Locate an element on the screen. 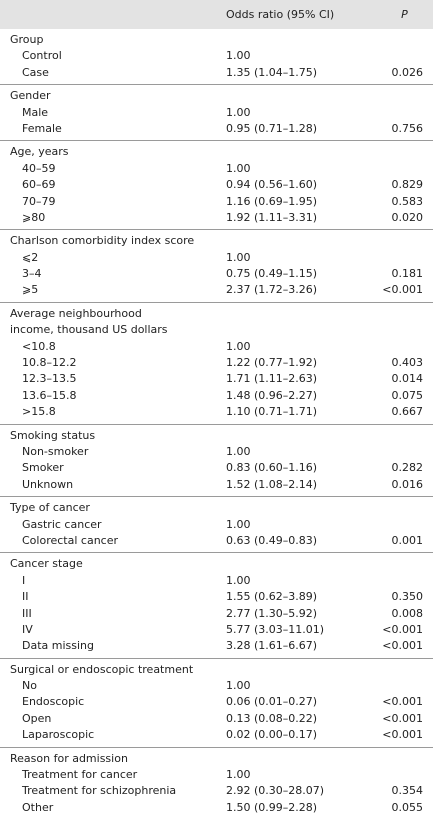 The image size is (433, 825). row-label: ⩾5 is located at coordinates (30, 290).